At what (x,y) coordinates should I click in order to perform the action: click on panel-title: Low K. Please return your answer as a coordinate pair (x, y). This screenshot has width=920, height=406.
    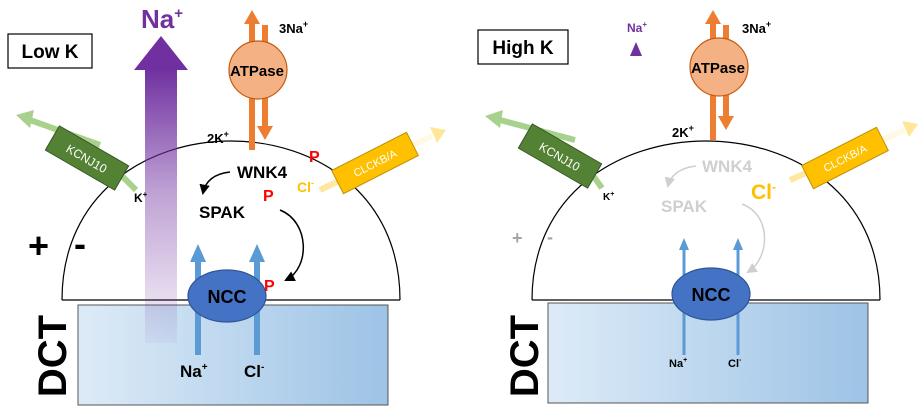
    Looking at the image, I should click on (50, 52).